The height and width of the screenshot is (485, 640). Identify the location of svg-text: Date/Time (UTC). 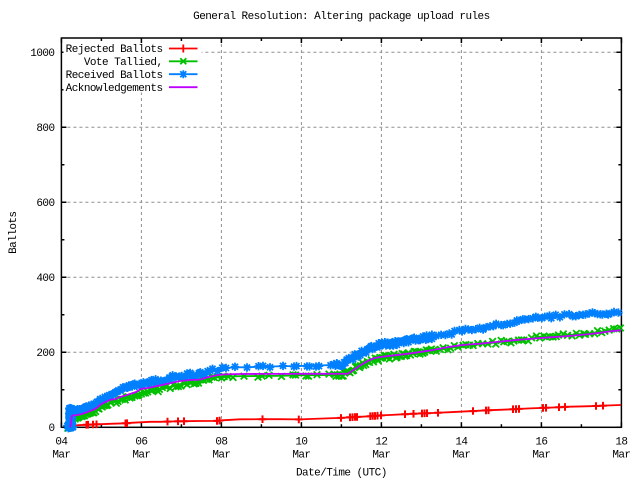
(341, 474).